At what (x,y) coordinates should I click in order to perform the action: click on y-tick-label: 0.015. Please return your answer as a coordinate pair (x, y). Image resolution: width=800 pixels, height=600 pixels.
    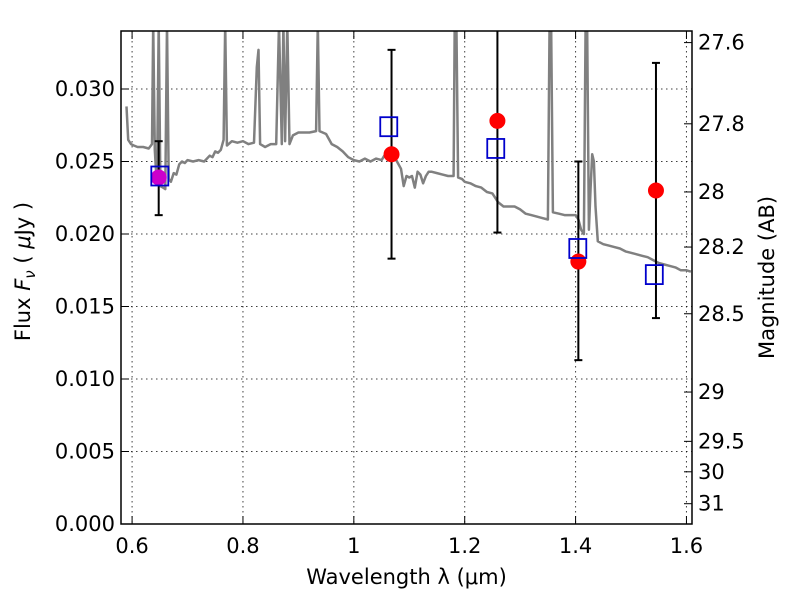
    Looking at the image, I should click on (85, 307).